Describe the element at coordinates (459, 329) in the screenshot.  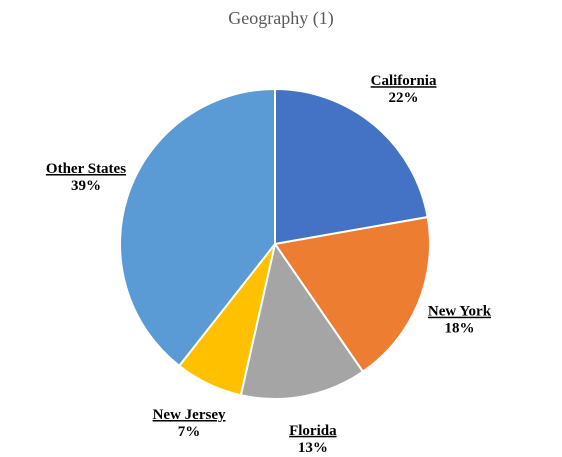
I see `slice-label-value: 18%` at that location.